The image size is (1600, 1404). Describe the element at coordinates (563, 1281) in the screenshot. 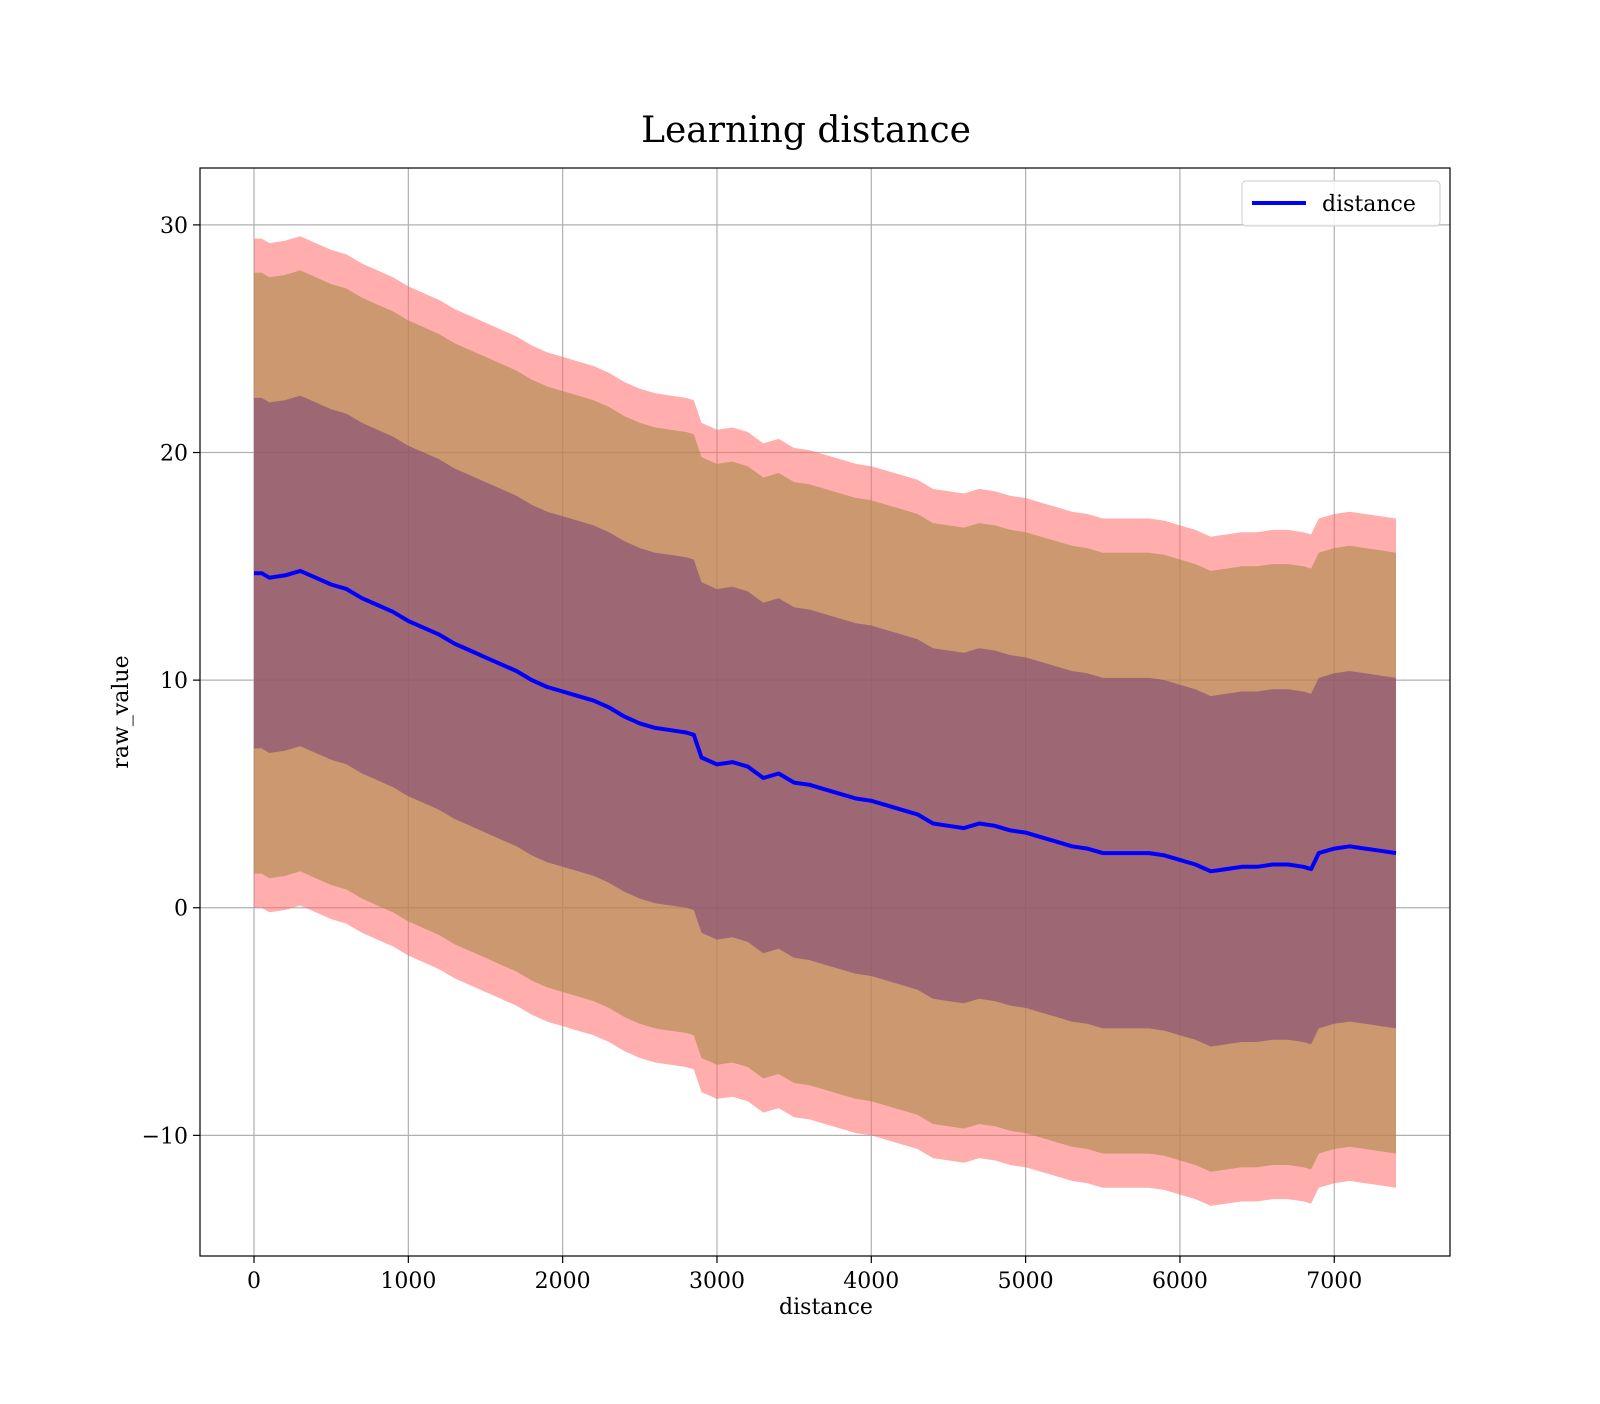

I see `x-tick-label: 2000` at that location.